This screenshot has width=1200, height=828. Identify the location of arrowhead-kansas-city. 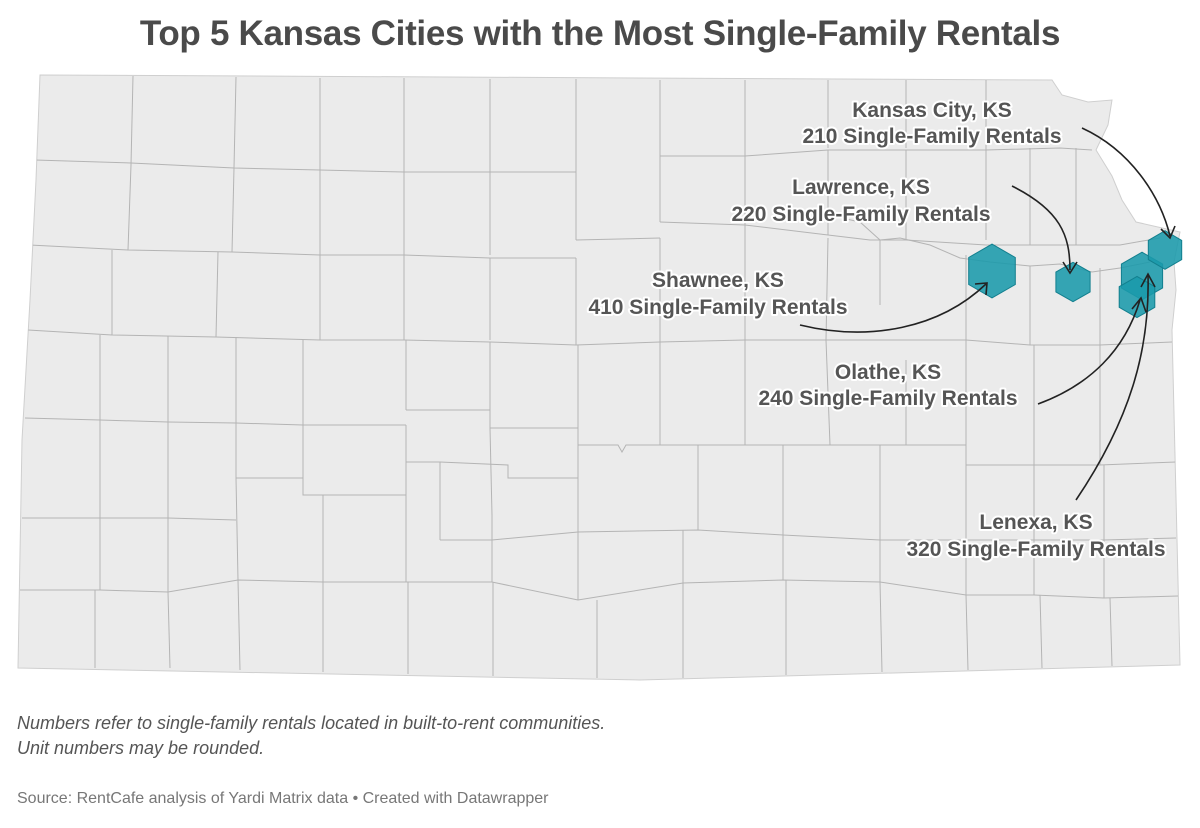
(1168, 232).